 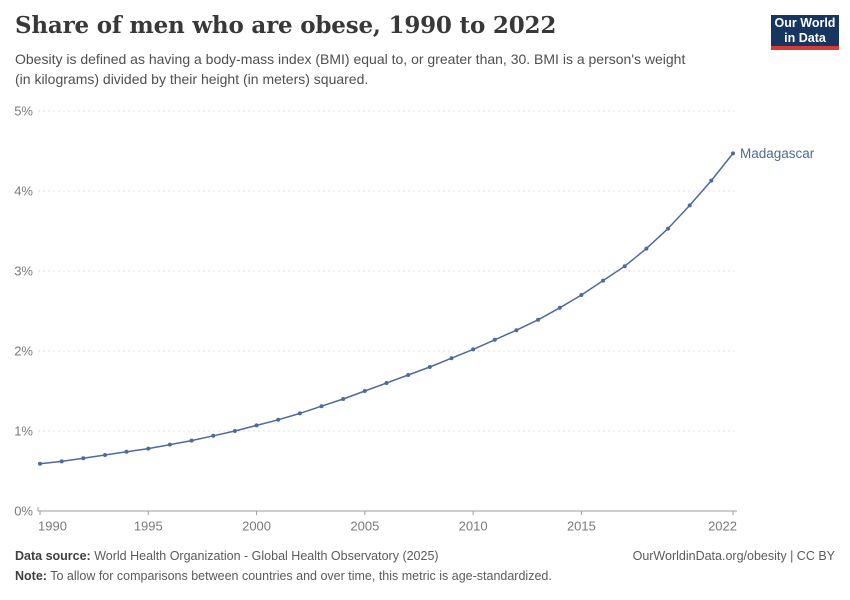 What do you see at coordinates (52, 526) in the screenshot?
I see `x-tick-label: 1990` at bounding box center [52, 526].